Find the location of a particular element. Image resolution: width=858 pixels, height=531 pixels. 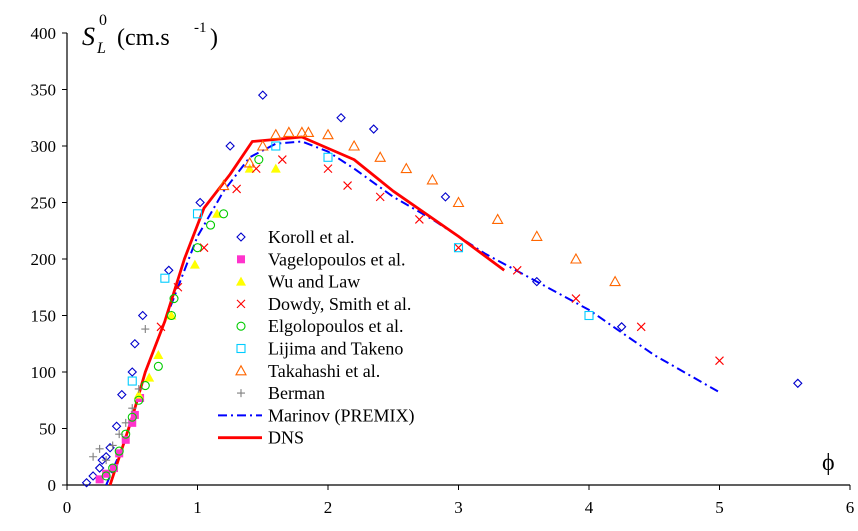

y-axis-units-close: ) is located at coordinates (214, 38).